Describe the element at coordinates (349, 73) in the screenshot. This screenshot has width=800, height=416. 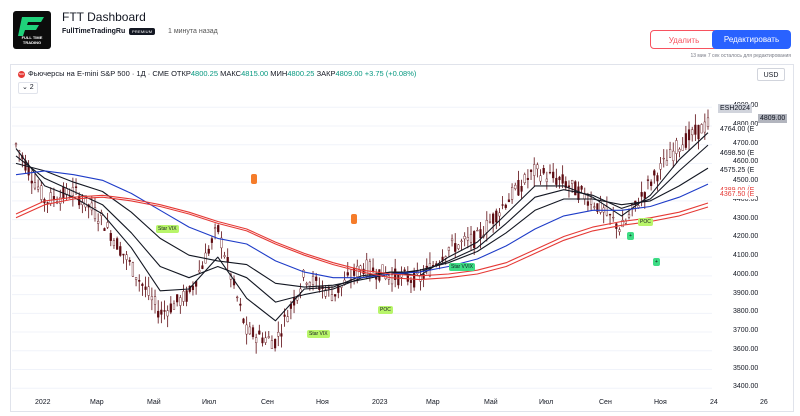
I see `close-value: 4809.00` at that location.